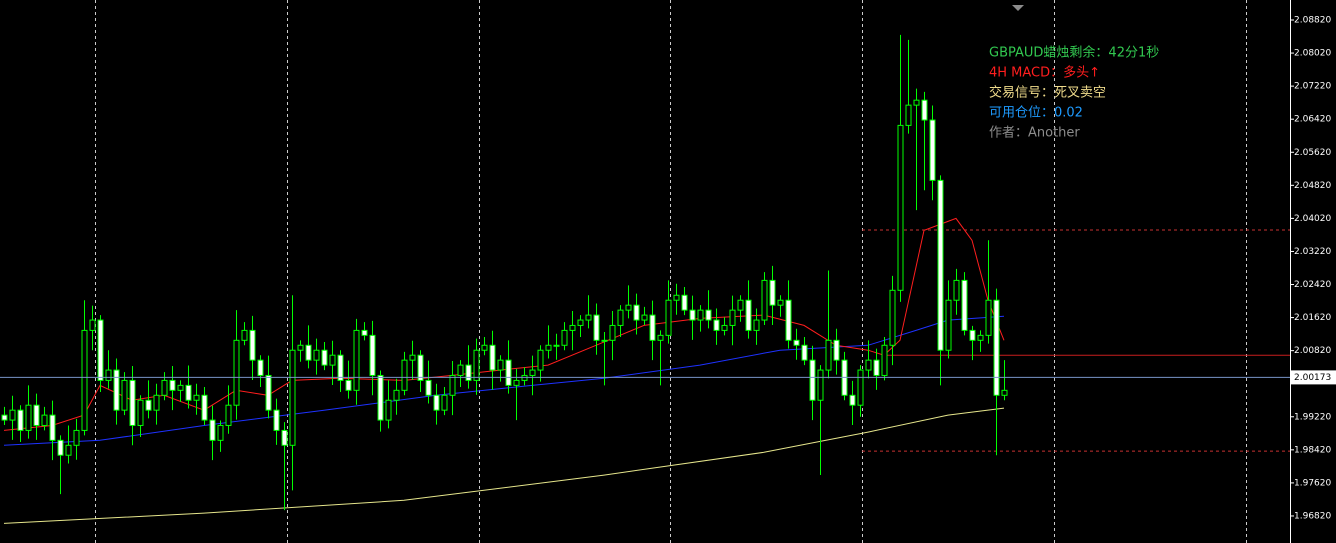 Image resolution: width=1336 pixels, height=543 pixels. What do you see at coordinates (1036, 113) in the screenshot?
I see `indicator-text: 可用仓位：0.02` at bounding box center [1036, 113].